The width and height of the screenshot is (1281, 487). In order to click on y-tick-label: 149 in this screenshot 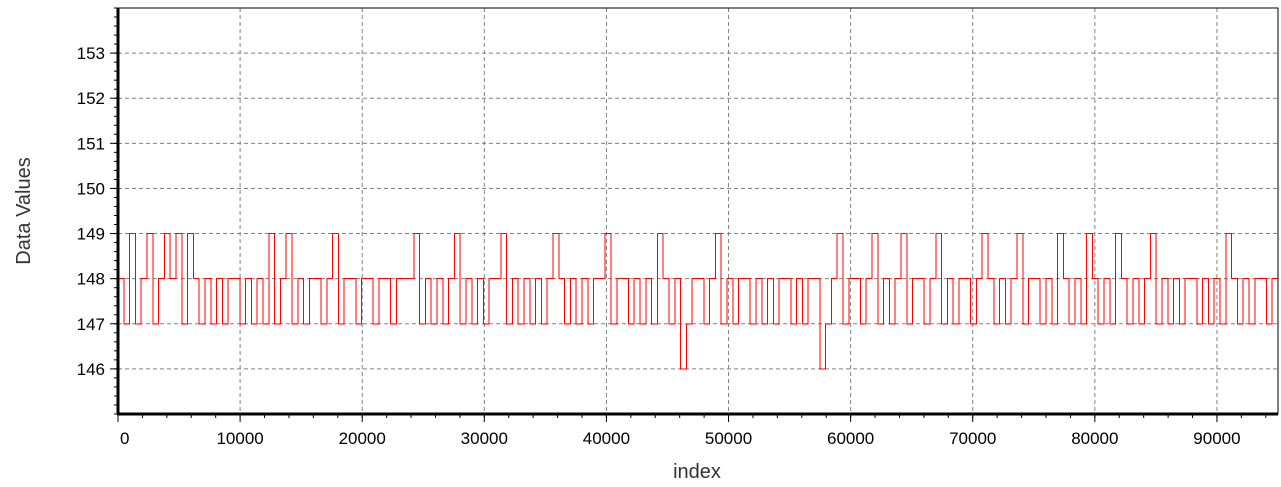, I will do `click(91, 234)`.